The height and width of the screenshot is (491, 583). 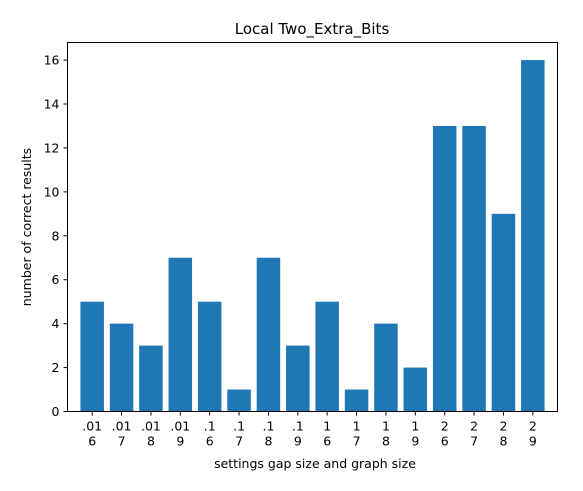 I want to click on y-axis-ticks: 0 2 4 6 8 10 12 14 16, so click(x=56, y=236).